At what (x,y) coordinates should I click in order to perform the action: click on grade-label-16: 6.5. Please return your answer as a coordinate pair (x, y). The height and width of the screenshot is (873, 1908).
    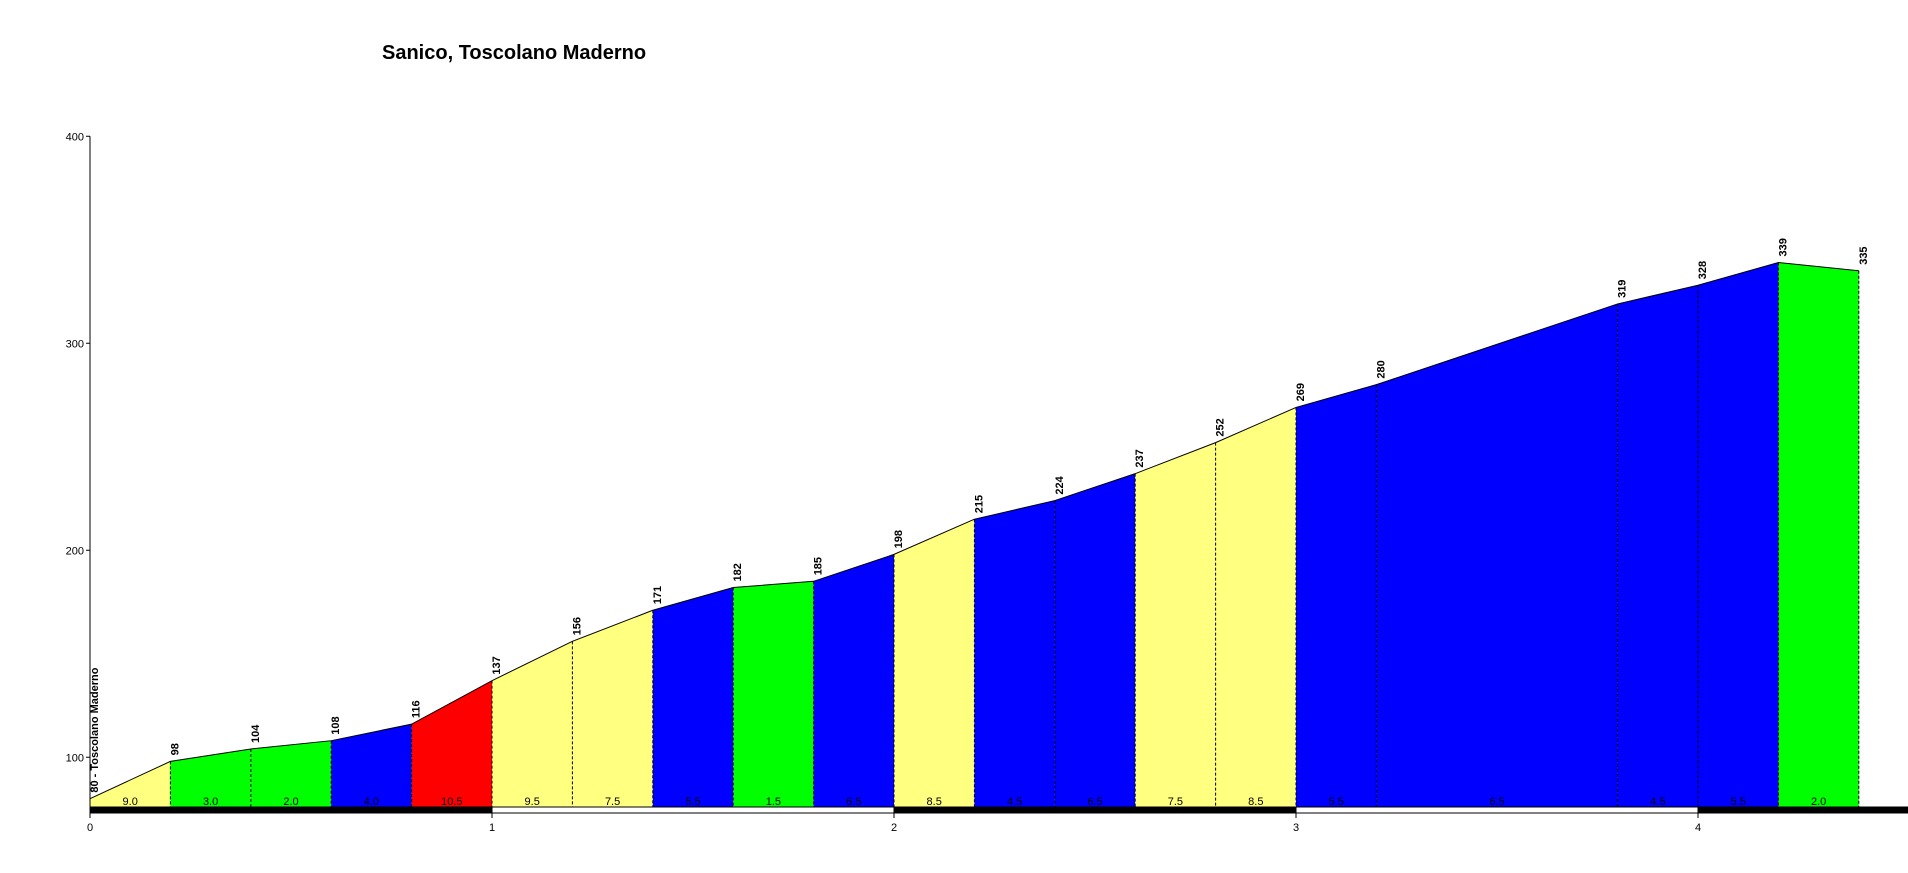
    Looking at the image, I should click on (1496, 802).